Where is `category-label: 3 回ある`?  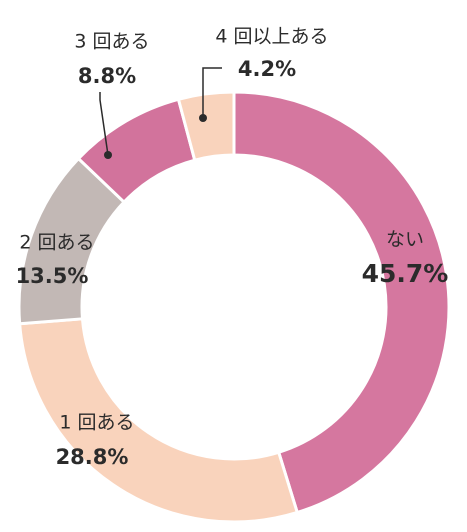 category-label: 3 回ある is located at coordinates (111, 42).